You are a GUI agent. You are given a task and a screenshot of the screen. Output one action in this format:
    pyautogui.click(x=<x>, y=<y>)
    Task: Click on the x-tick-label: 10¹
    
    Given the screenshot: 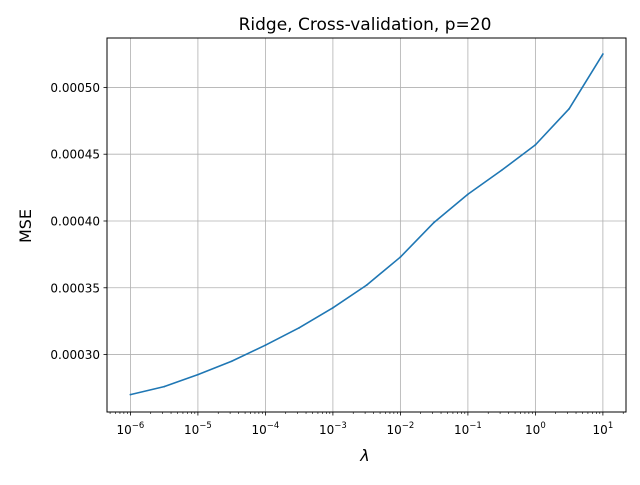 What is the action you would take?
    pyautogui.click(x=603, y=429)
    